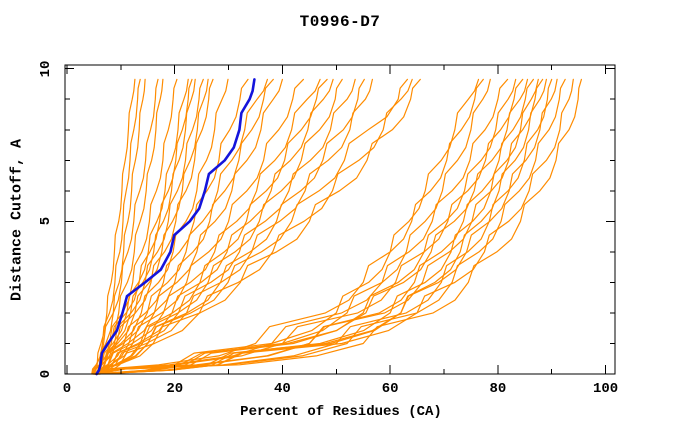  Describe the element at coordinates (390, 389) in the screenshot. I see `x-tick-label: 60` at that location.